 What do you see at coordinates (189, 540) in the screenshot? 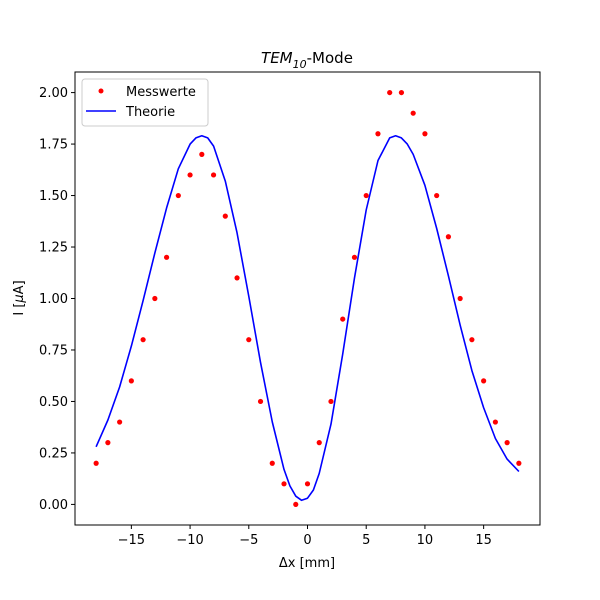
I see `x-tick-label: −10` at bounding box center [189, 540].